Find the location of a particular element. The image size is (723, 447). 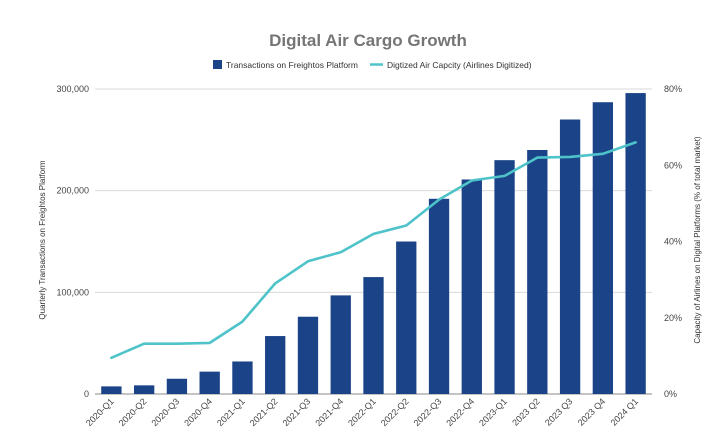

y-right-tick-label: 20% is located at coordinates (673, 318).